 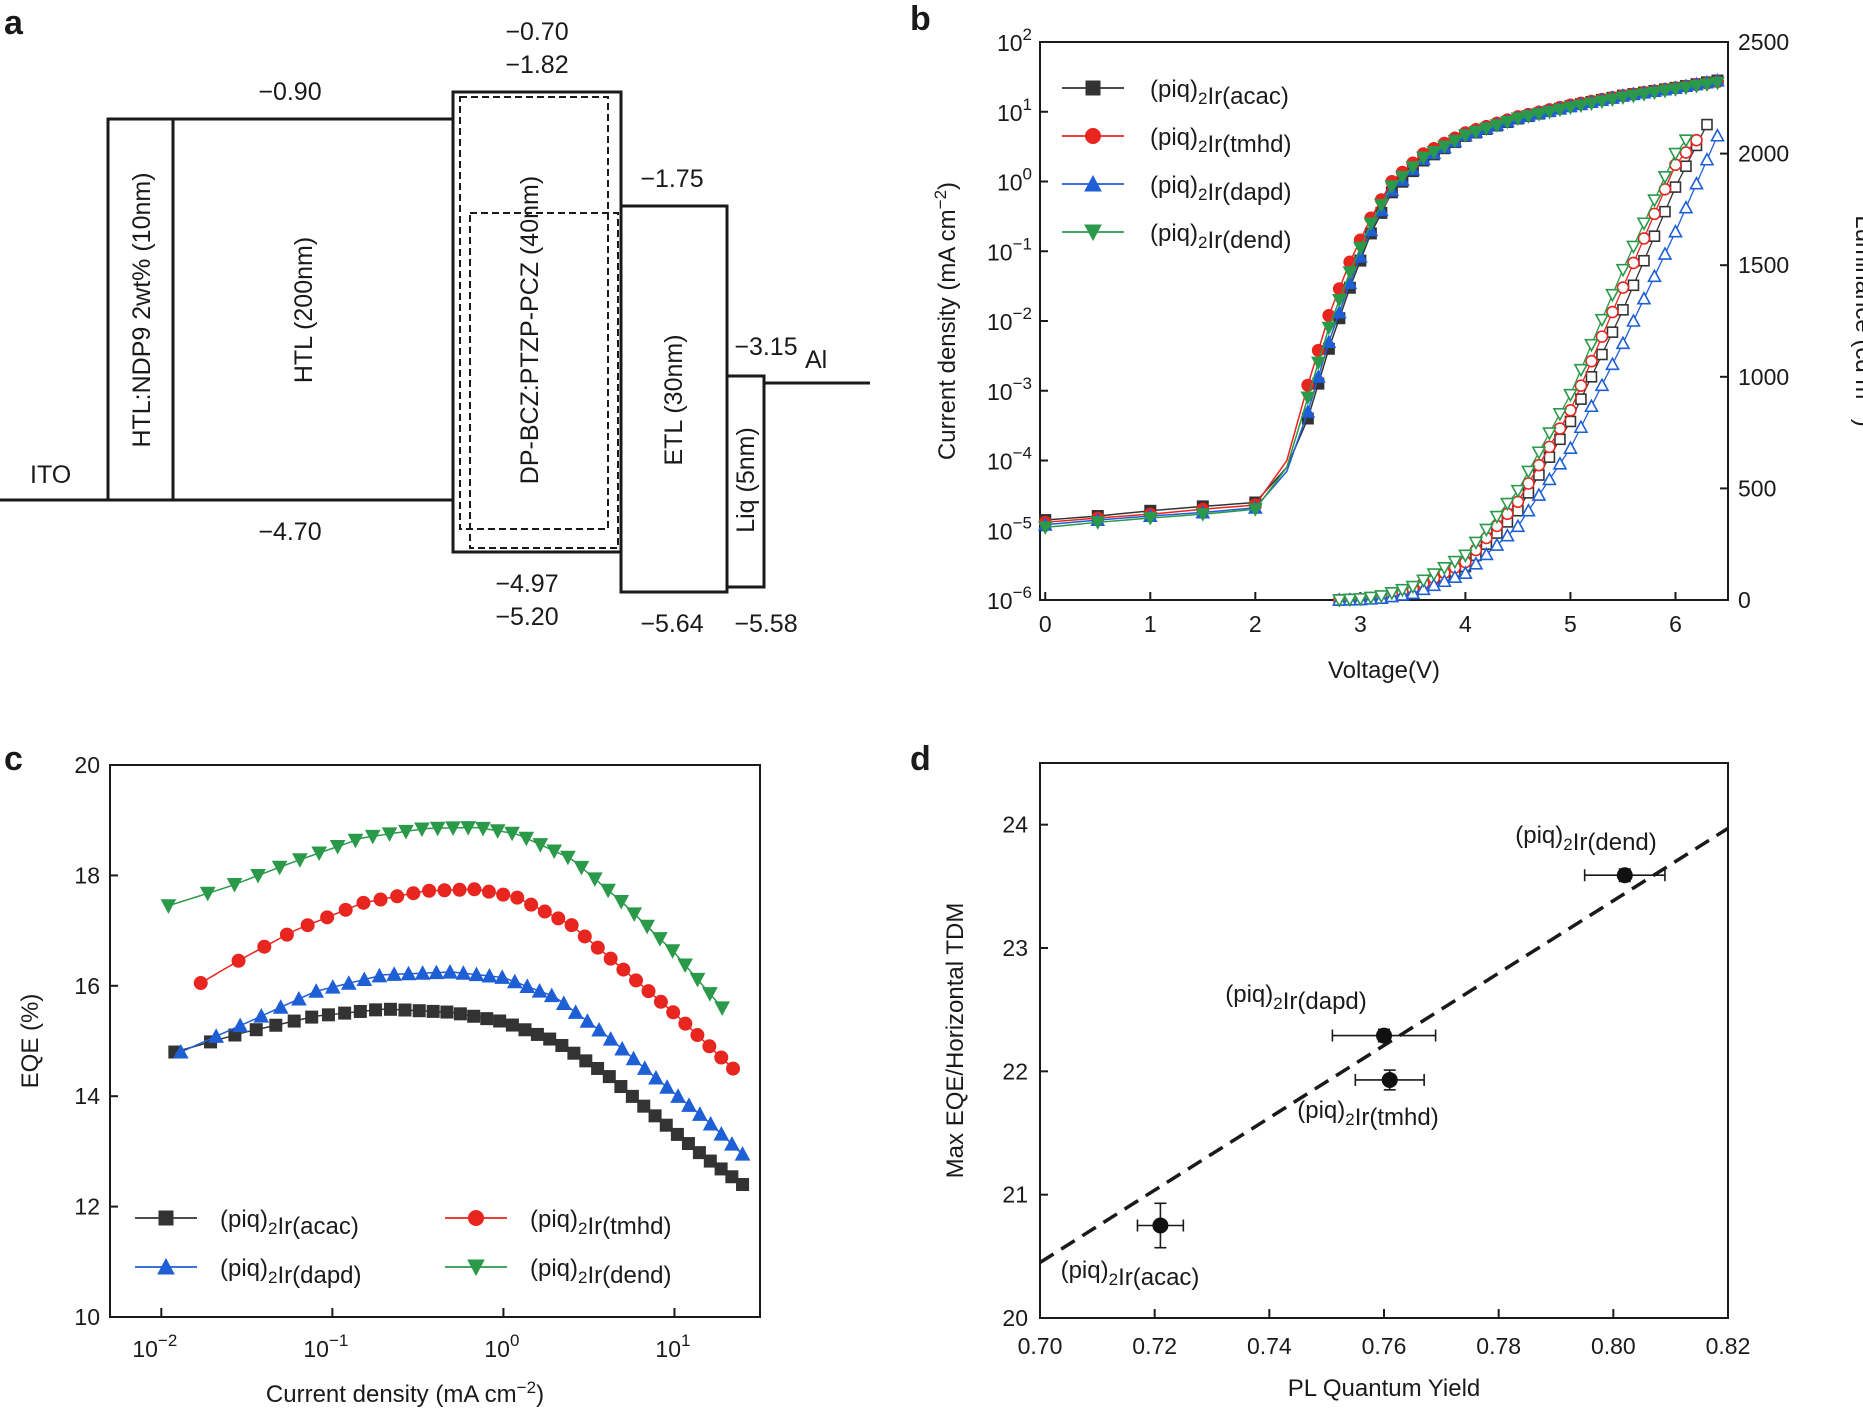 What do you see at coordinates (289, 532) in the screenshot?
I see `homo-htl: −4.70` at bounding box center [289, 532].